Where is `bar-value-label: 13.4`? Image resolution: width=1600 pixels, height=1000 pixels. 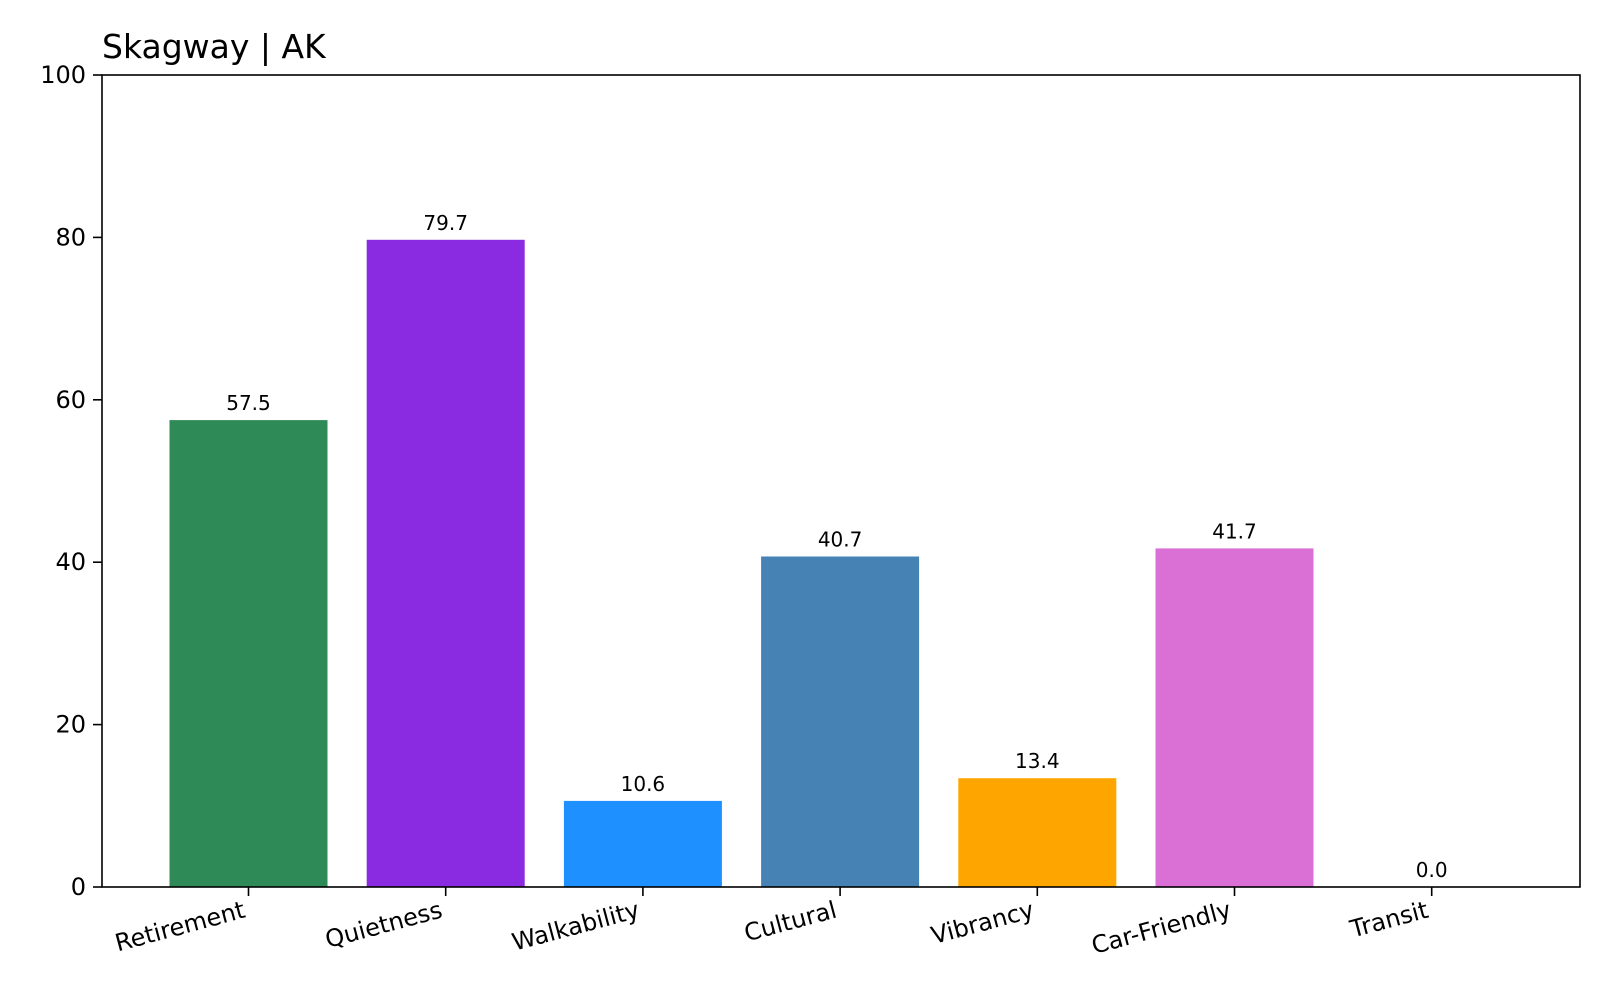
bar-value-label: 13.4 is located at coordinates (1037, 761).